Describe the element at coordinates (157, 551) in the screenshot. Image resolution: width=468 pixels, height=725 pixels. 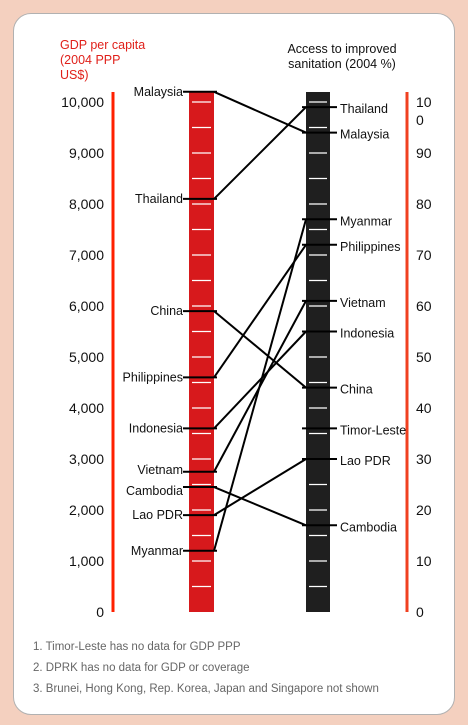
I see `gdp-label-myanmar: Myanmar` at that location.